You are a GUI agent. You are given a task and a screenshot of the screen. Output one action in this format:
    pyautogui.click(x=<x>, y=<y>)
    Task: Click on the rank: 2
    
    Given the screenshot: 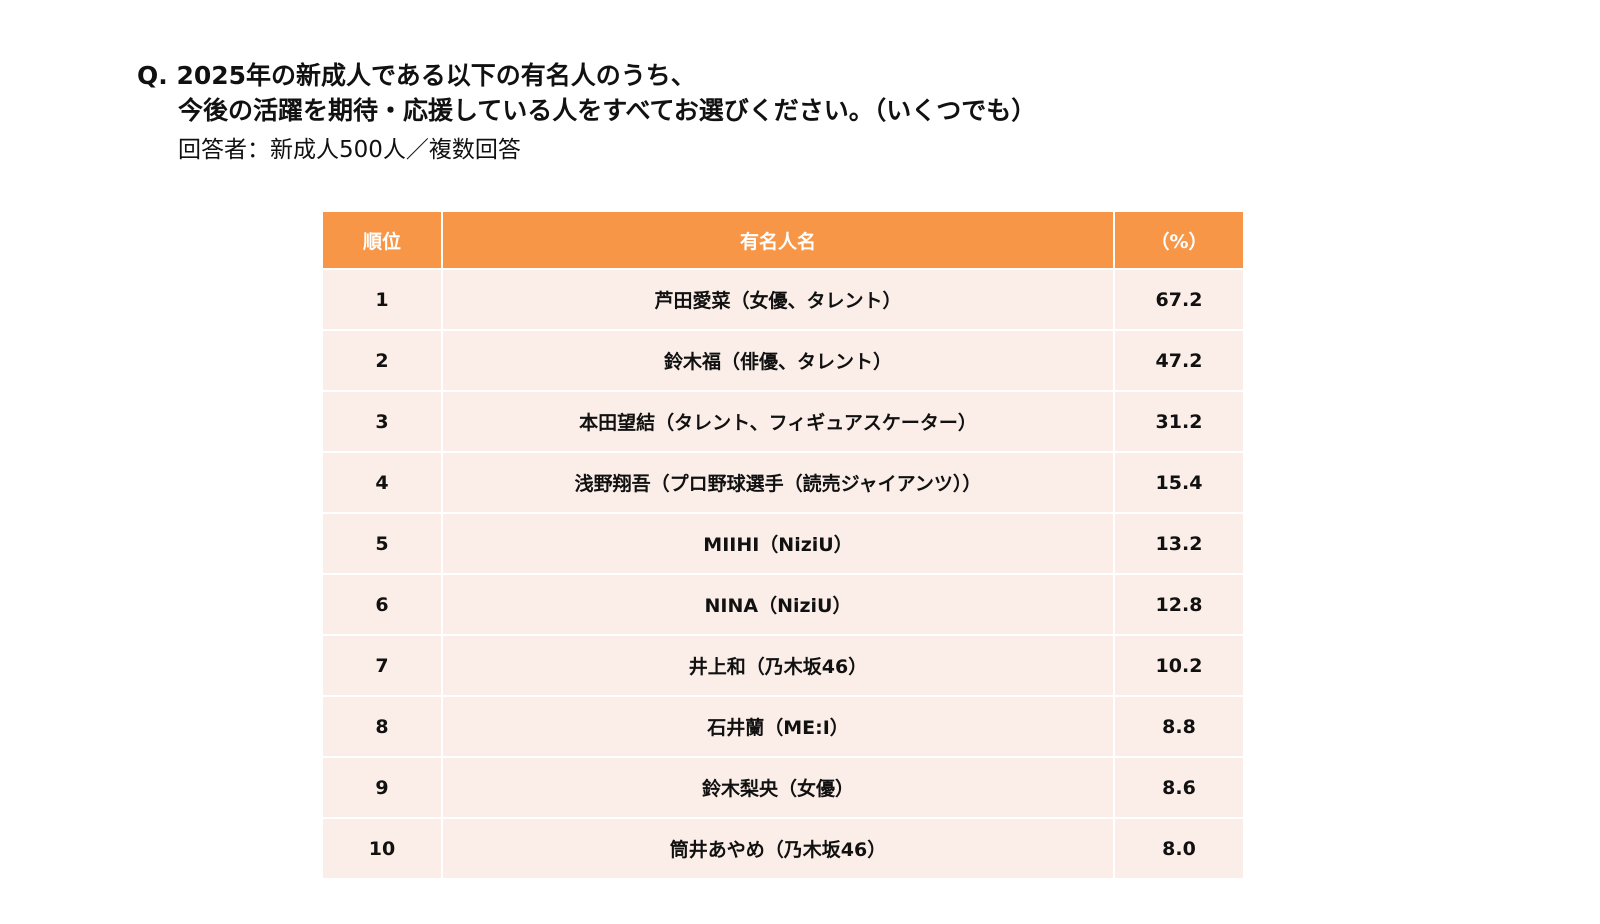 What is the action you would take?
    pyautogui.click(x=382, y=360)
    